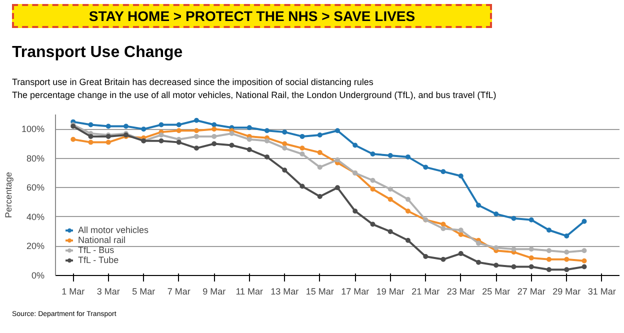 This screenshot has height=333, width=624. What do you see at coordinates (426, 291) in the screenshot?
I see `x-tick-label: 21 Mar` at bounding box center [426, 291].